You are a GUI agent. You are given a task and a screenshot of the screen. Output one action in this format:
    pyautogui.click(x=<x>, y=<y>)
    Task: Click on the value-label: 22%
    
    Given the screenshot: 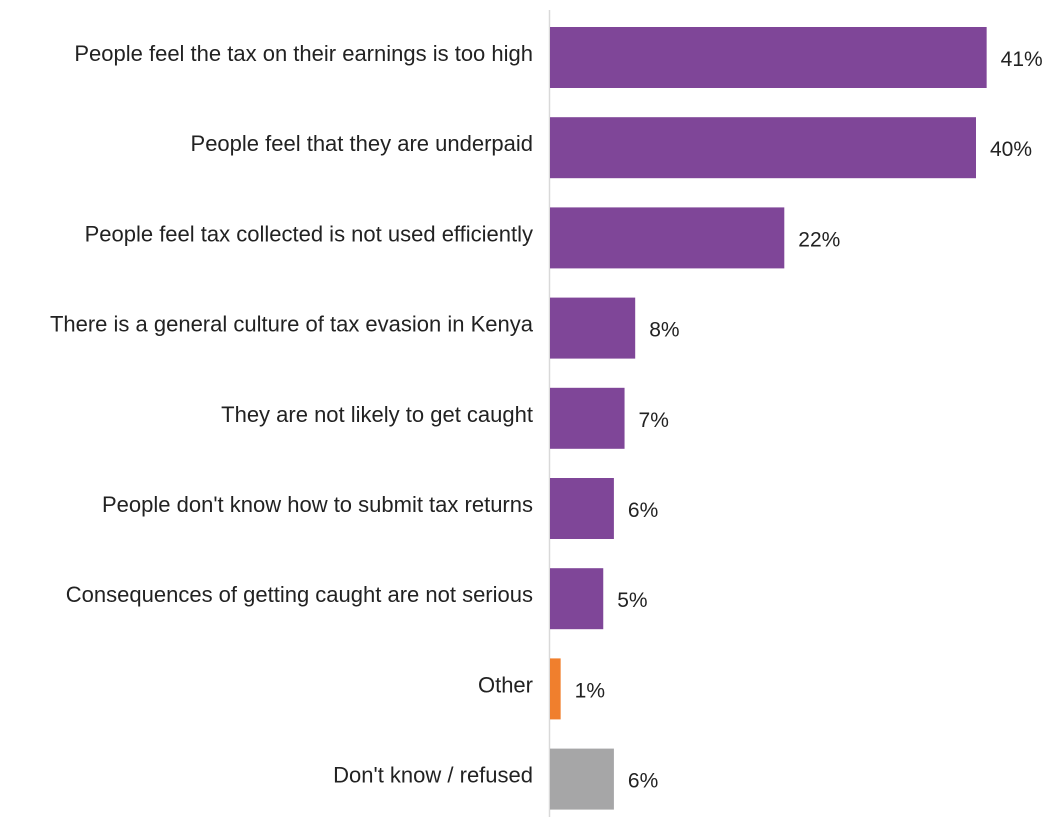 What is the action you would take?
    pyautogui.click(x=819, y=239)
    